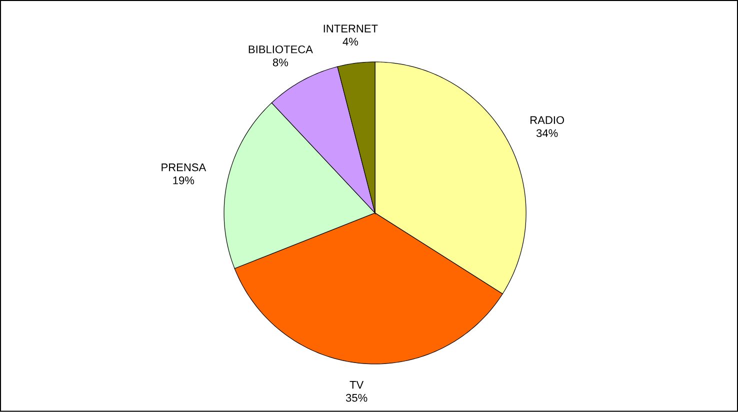 The width and height of the screenshot is (738, 412). Describe the element at coordinates (184, 168) in the screenshot. I see `slice-label: PRENSA` at that location.